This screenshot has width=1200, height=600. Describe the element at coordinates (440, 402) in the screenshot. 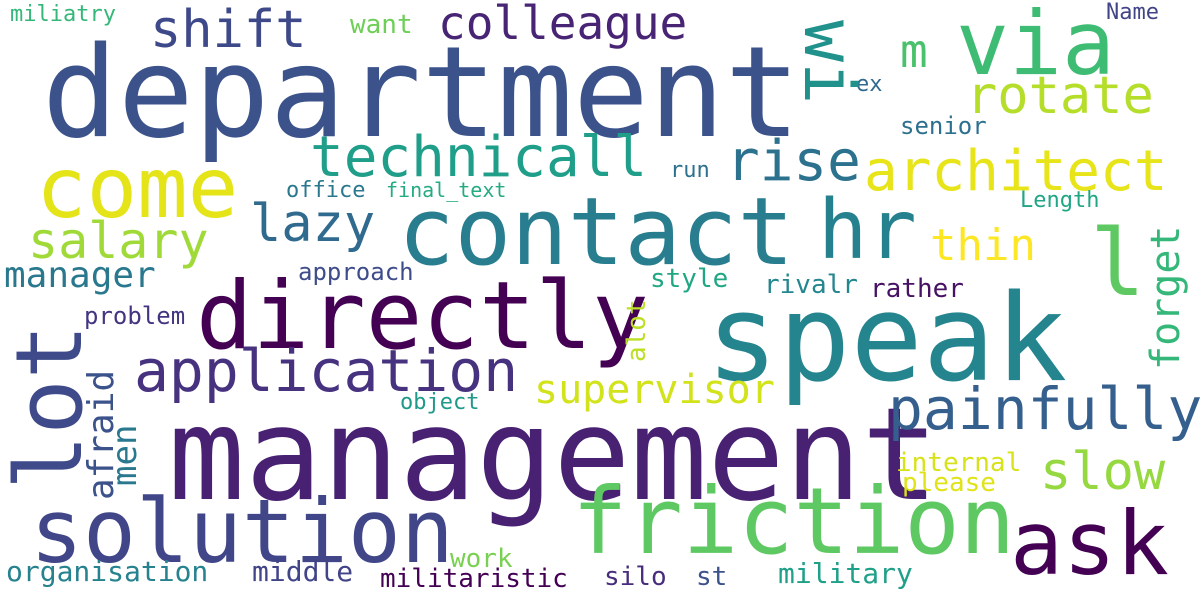

I see `word-object: object` at that location.